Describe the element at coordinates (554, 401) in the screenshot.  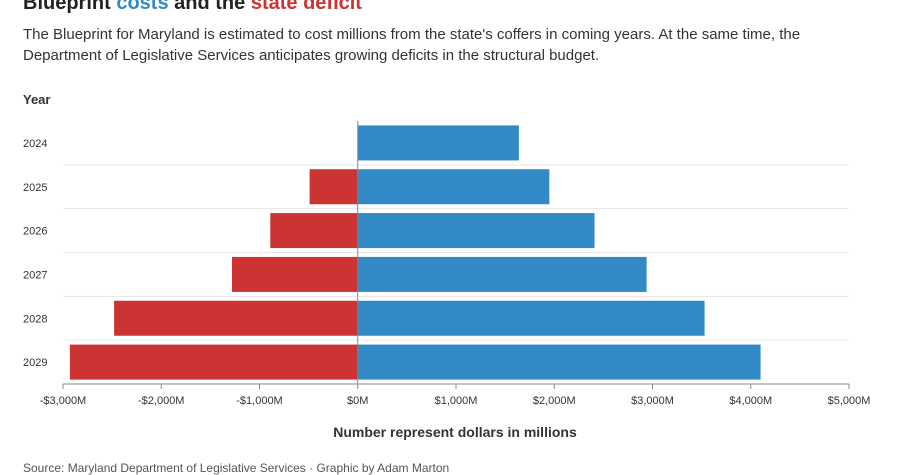
I see `x-tick-label: $2,000M` at that location.